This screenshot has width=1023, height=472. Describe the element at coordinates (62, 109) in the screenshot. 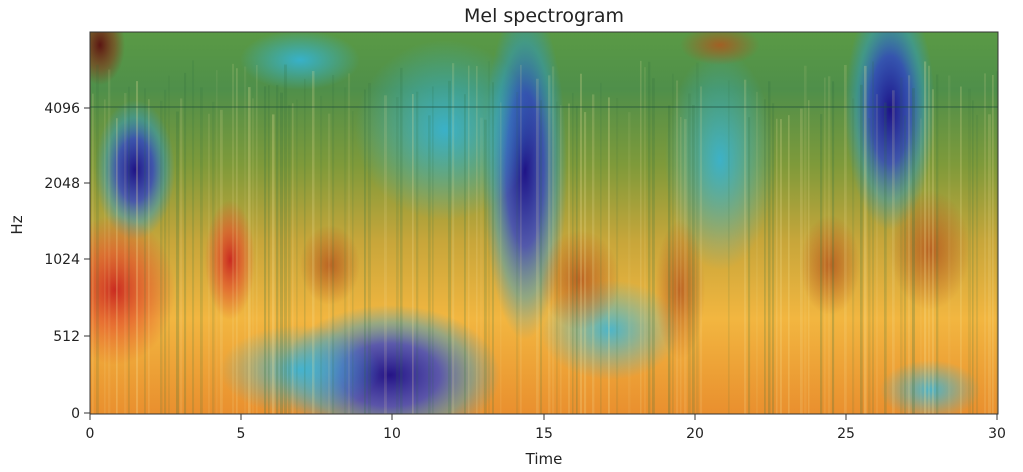

I see `y-tick-label: 4096` at that location.